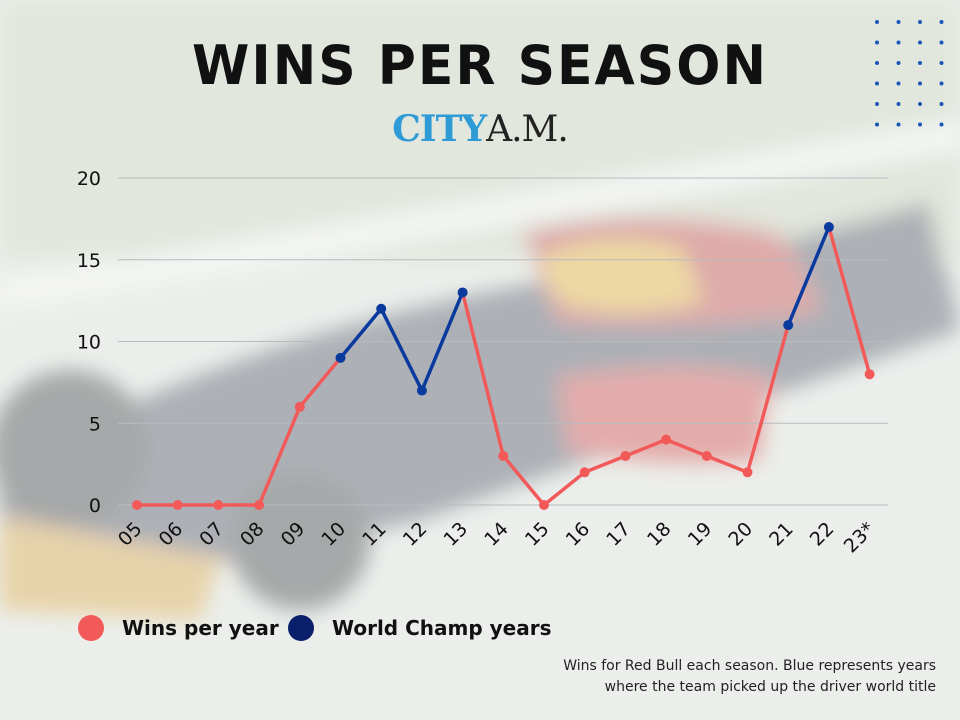 The image size is (960, 720). Describe the element at coordinates (740, 534) in the screenshot. I see `x-tick-label: 20` at that location.